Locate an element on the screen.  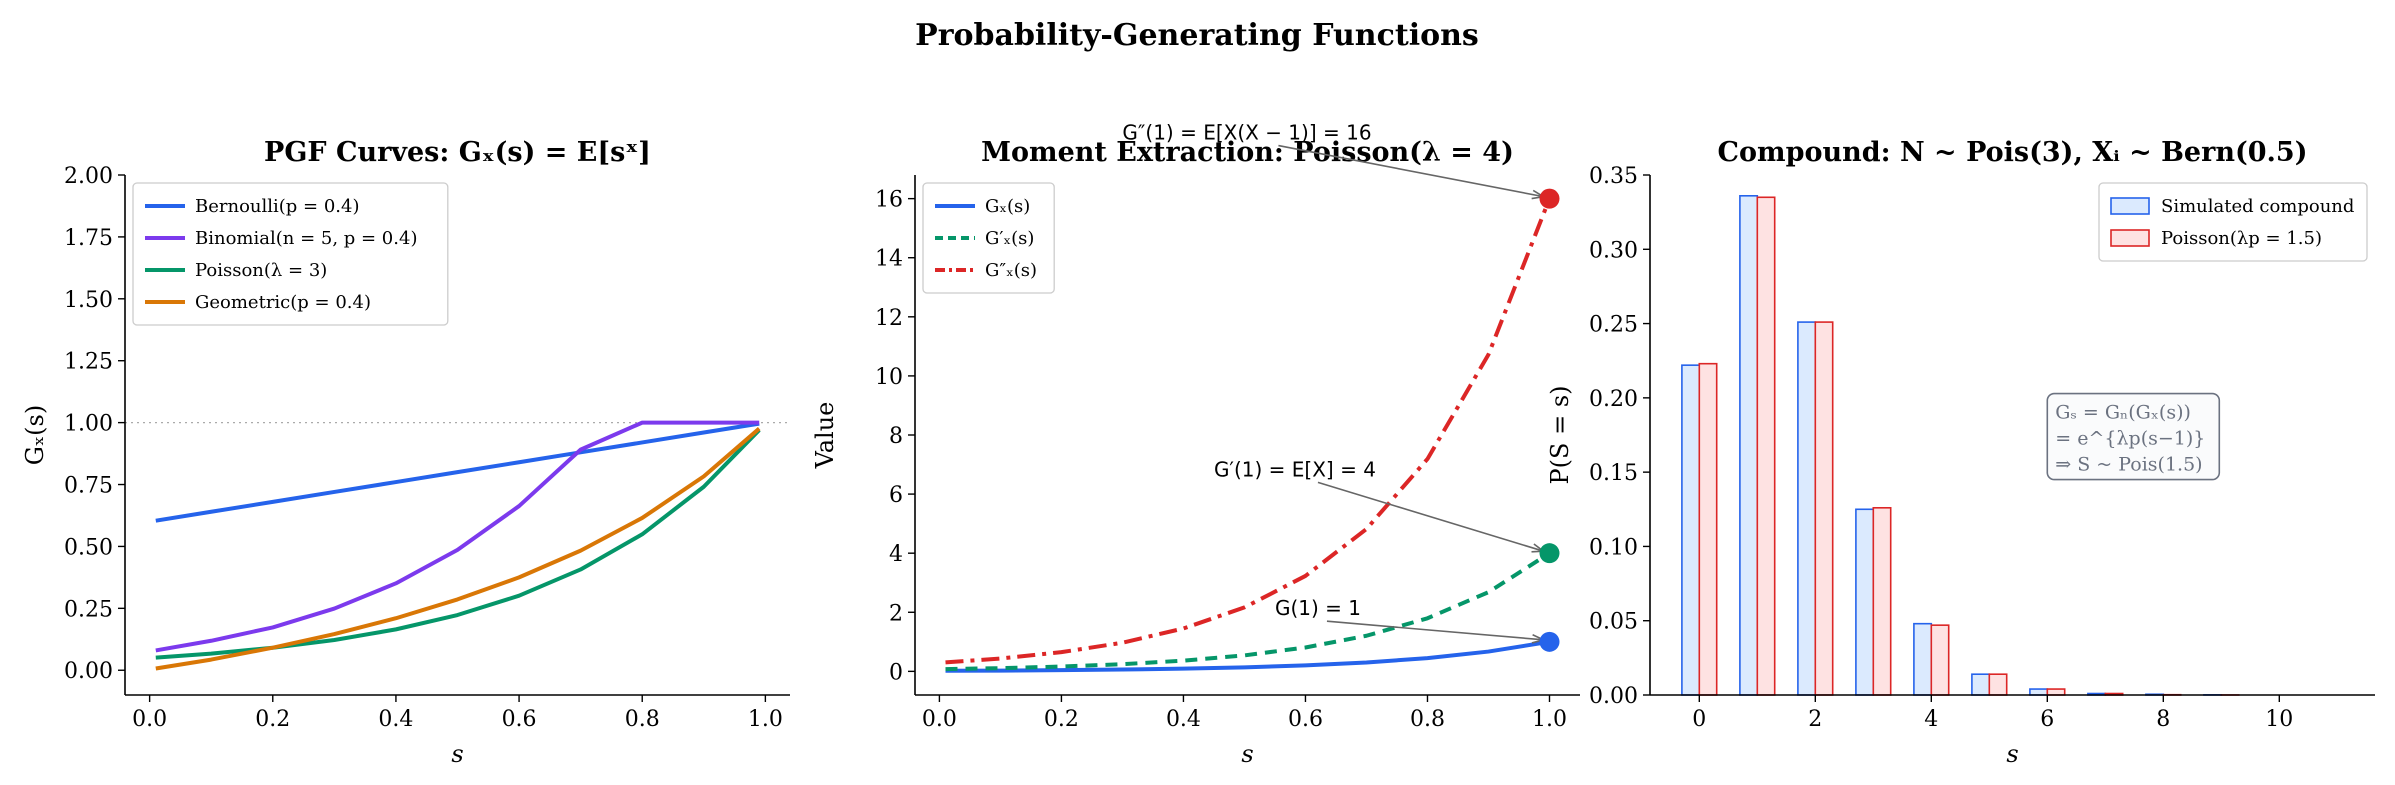
y-tick-label: 0.00 is located at coordinates (1613, 696).